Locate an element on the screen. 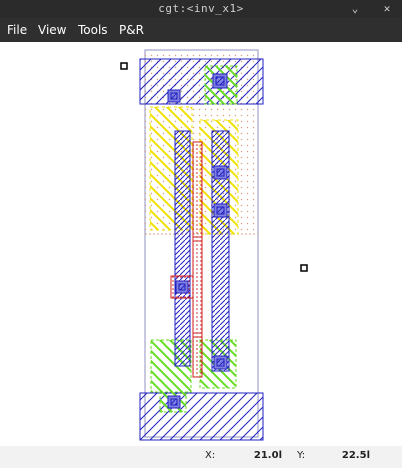  poly-gate is located at coordinates (197, 259).